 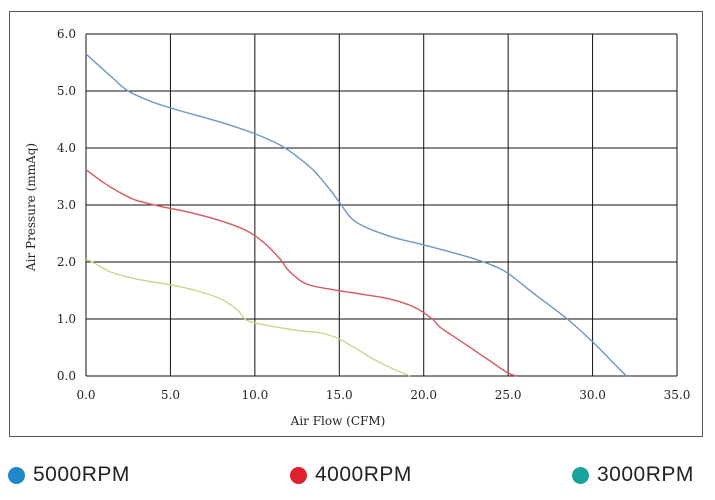 What do you see at coordinates (298, 475) in the screenshot?
I see `legend-dot-4000rpm` at bounding box center [298, 475].